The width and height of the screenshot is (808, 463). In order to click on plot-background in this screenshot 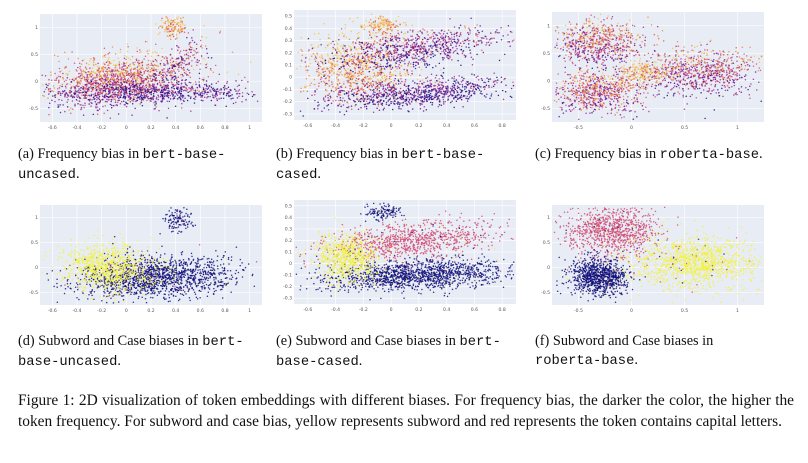, I will do `click(658, 255)`.